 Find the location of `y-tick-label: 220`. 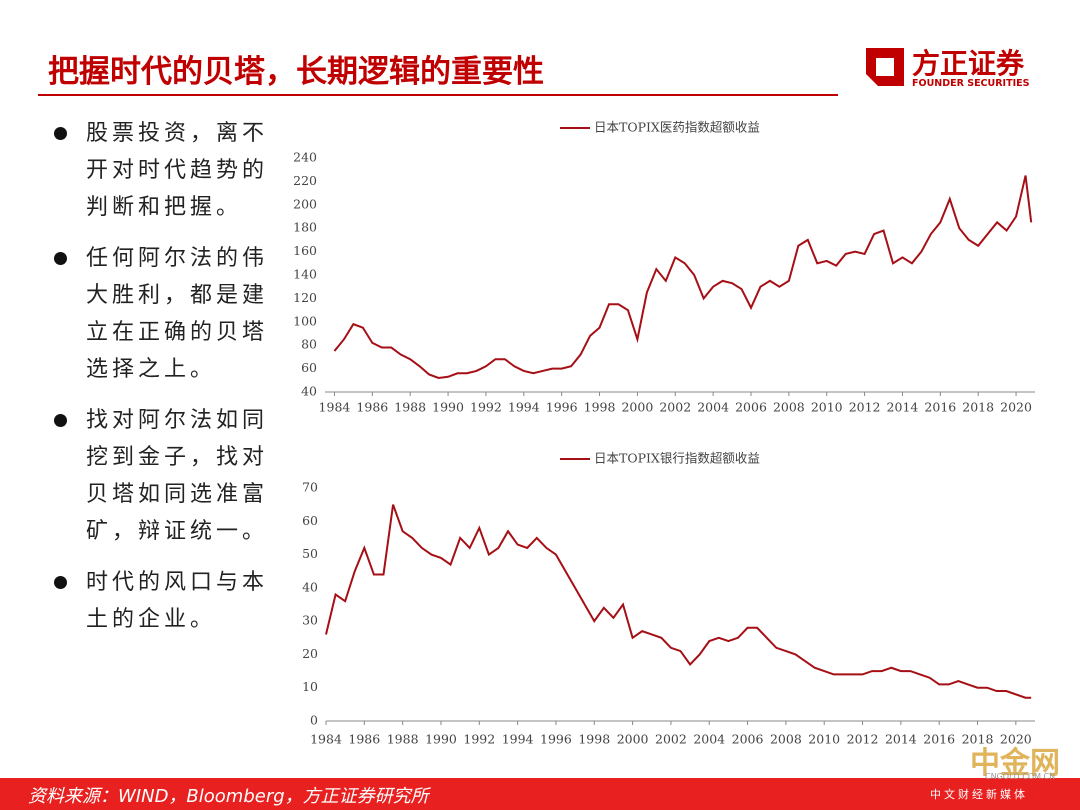

y-tick-label: 220 is located at coordinates (305, 180).